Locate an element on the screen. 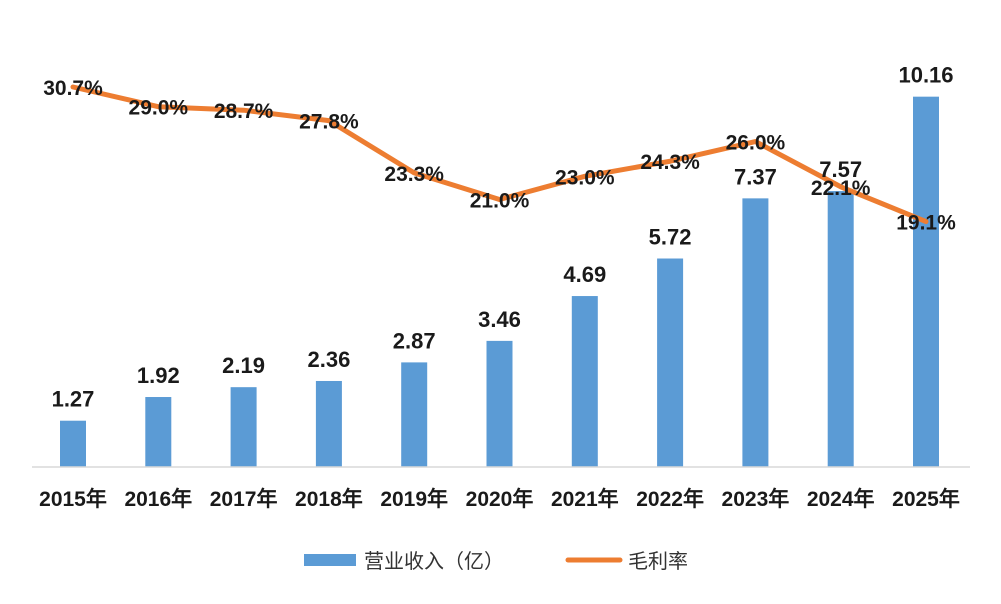  x-tick-label: 2016年 is located at coordinates (158, 499).